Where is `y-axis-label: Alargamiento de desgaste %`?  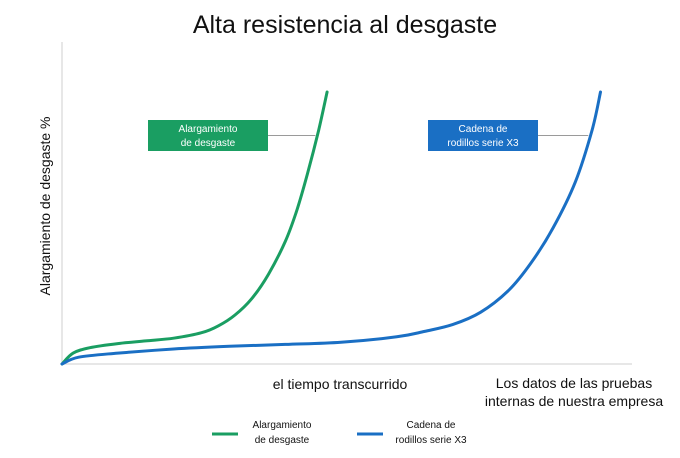 y-axis-label: Alargamiento de desgaste % is located at coordinates (45, 206).